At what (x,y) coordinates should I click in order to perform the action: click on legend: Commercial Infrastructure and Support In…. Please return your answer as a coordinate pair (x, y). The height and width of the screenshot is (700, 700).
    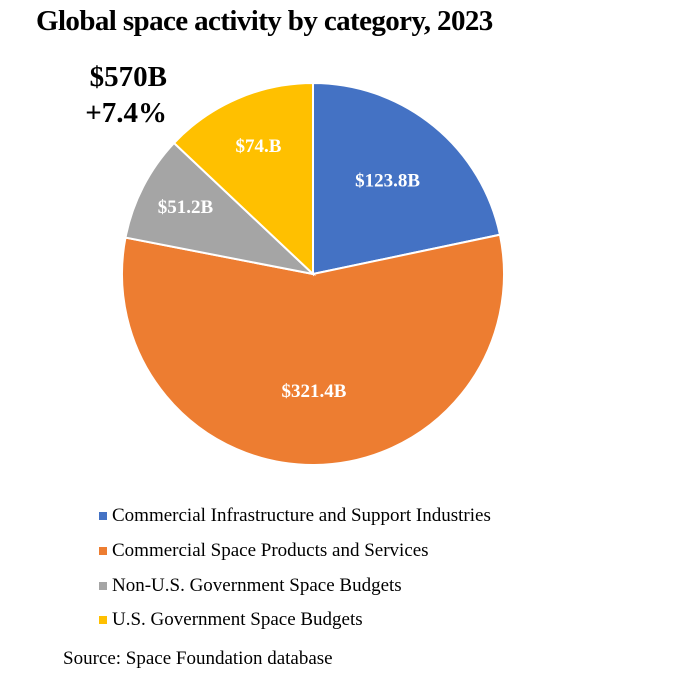
    Looking at the image, I should click on (295, 568).